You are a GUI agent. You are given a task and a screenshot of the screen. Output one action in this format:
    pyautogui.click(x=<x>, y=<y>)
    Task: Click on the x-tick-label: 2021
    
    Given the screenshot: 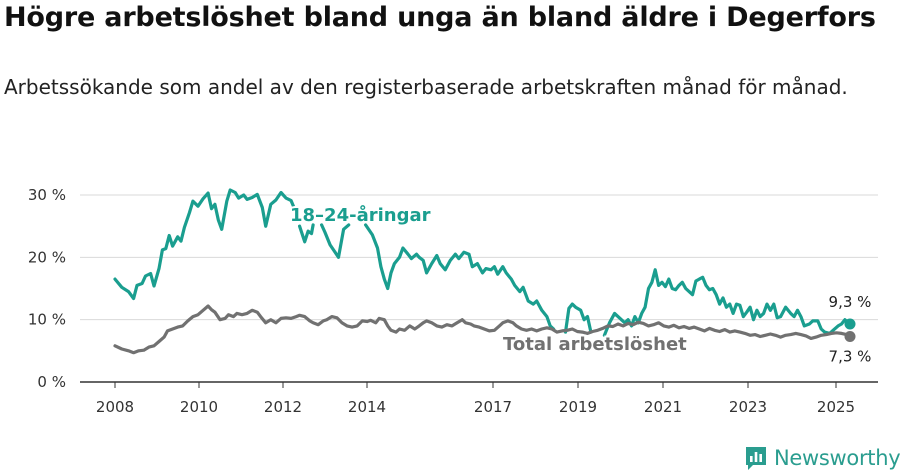 What is the action you would take?
    pyautogui.click(x=663, y=407)
    